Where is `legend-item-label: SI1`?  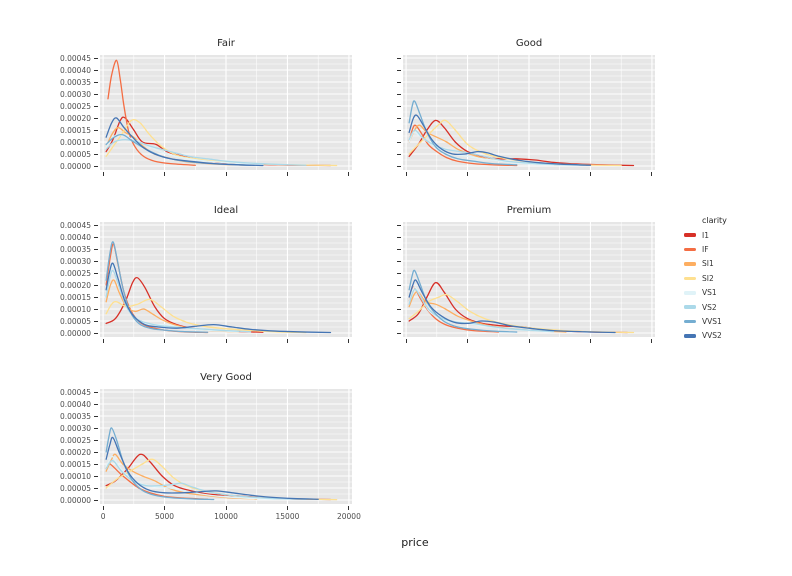
legend-item-label: SI1 is located at coordinates (708, 264).